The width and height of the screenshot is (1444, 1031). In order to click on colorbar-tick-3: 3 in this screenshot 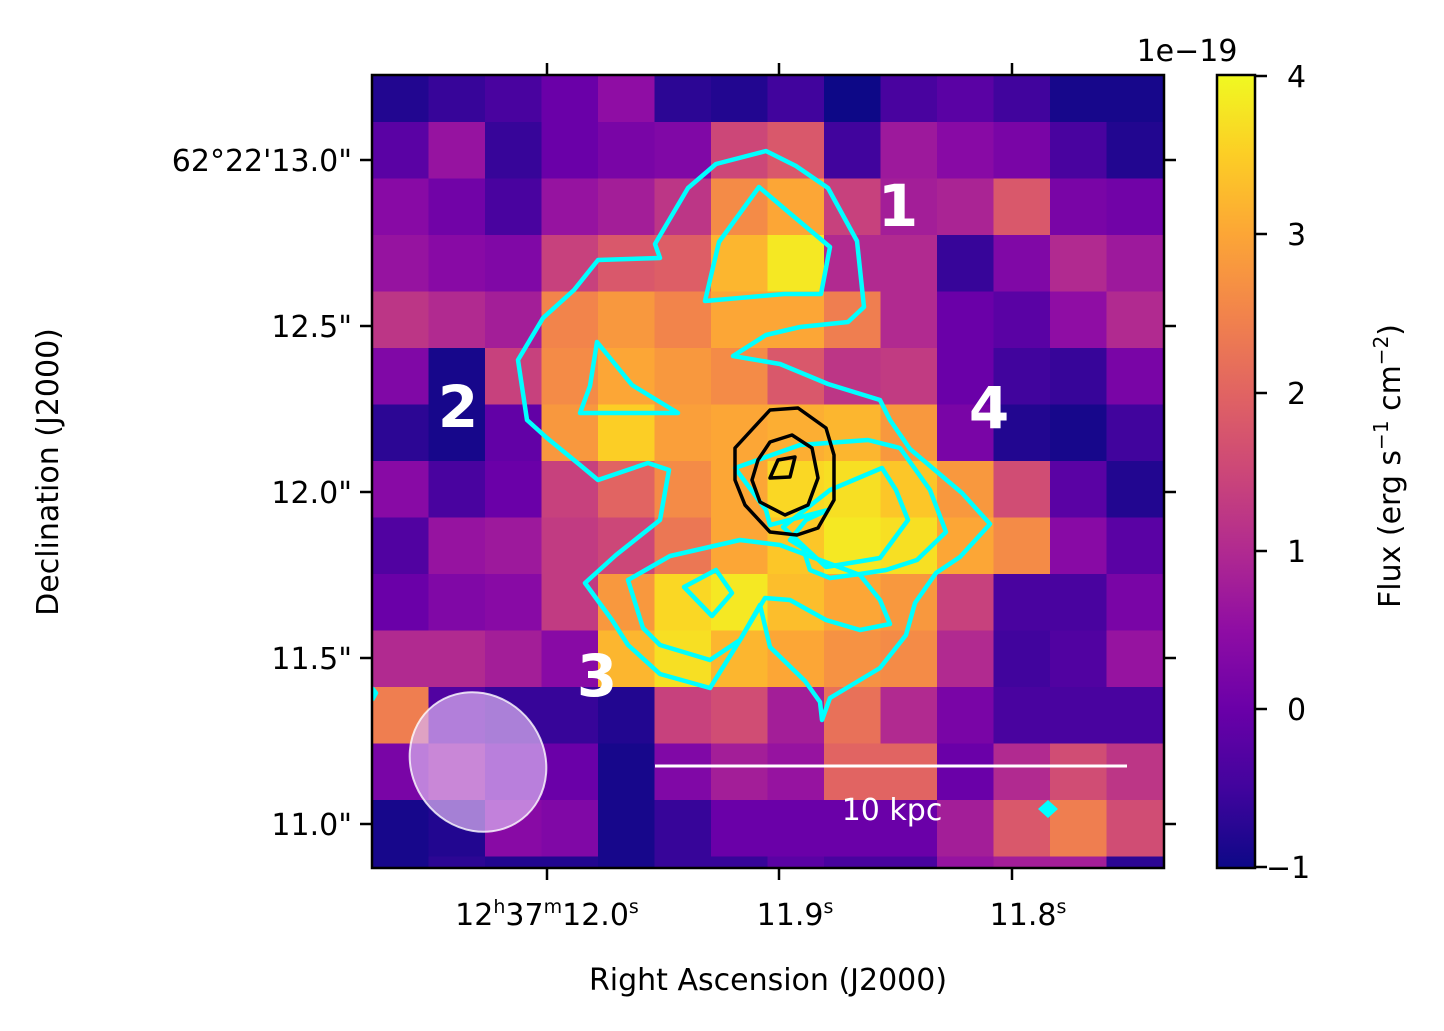, I will do `click(1296, 235)`.